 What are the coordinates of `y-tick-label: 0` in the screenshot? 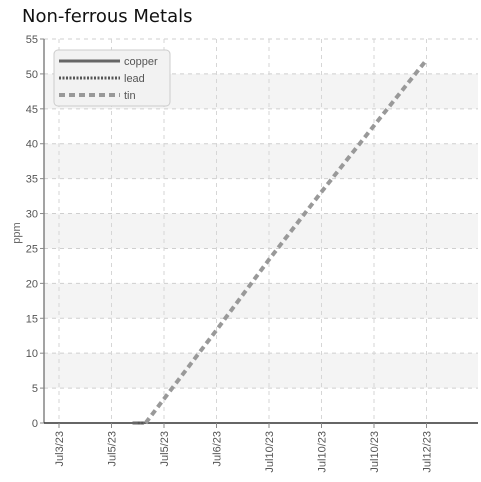 It's located at (35, 424).